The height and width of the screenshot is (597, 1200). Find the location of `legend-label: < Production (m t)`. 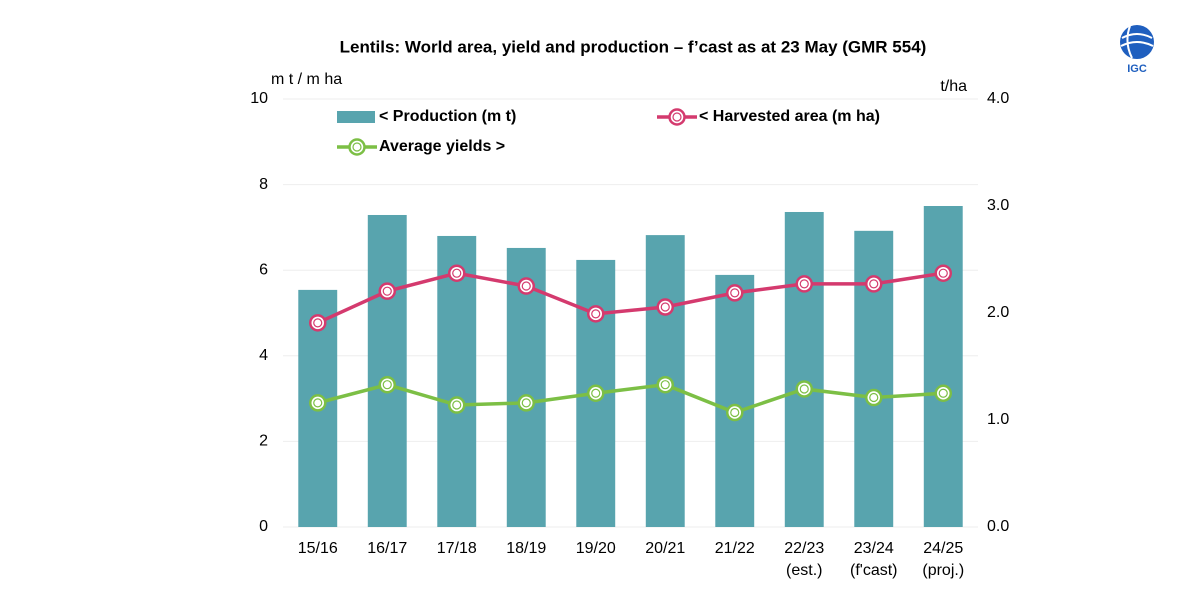

legend-label: < Production (m t) is located at coordinates (447, 116).